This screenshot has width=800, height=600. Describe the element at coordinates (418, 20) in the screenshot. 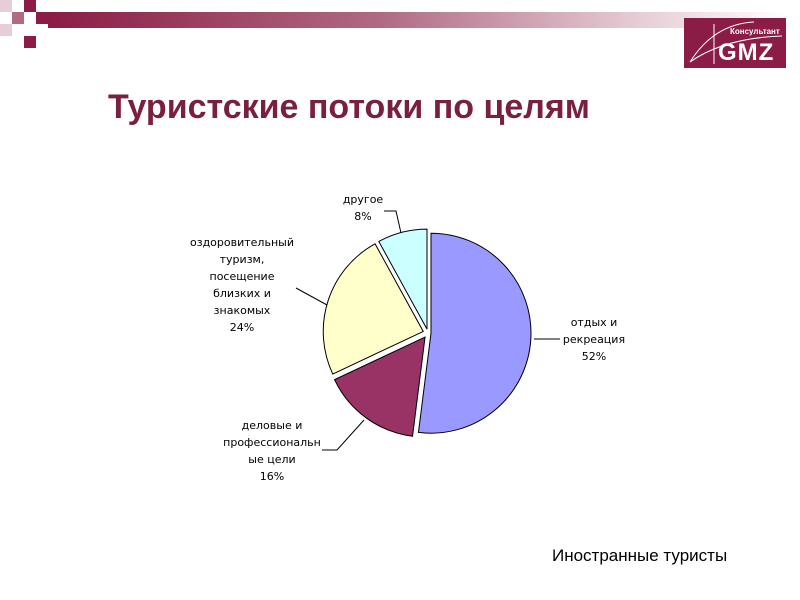

I see `header-gradient-bar` at that location.